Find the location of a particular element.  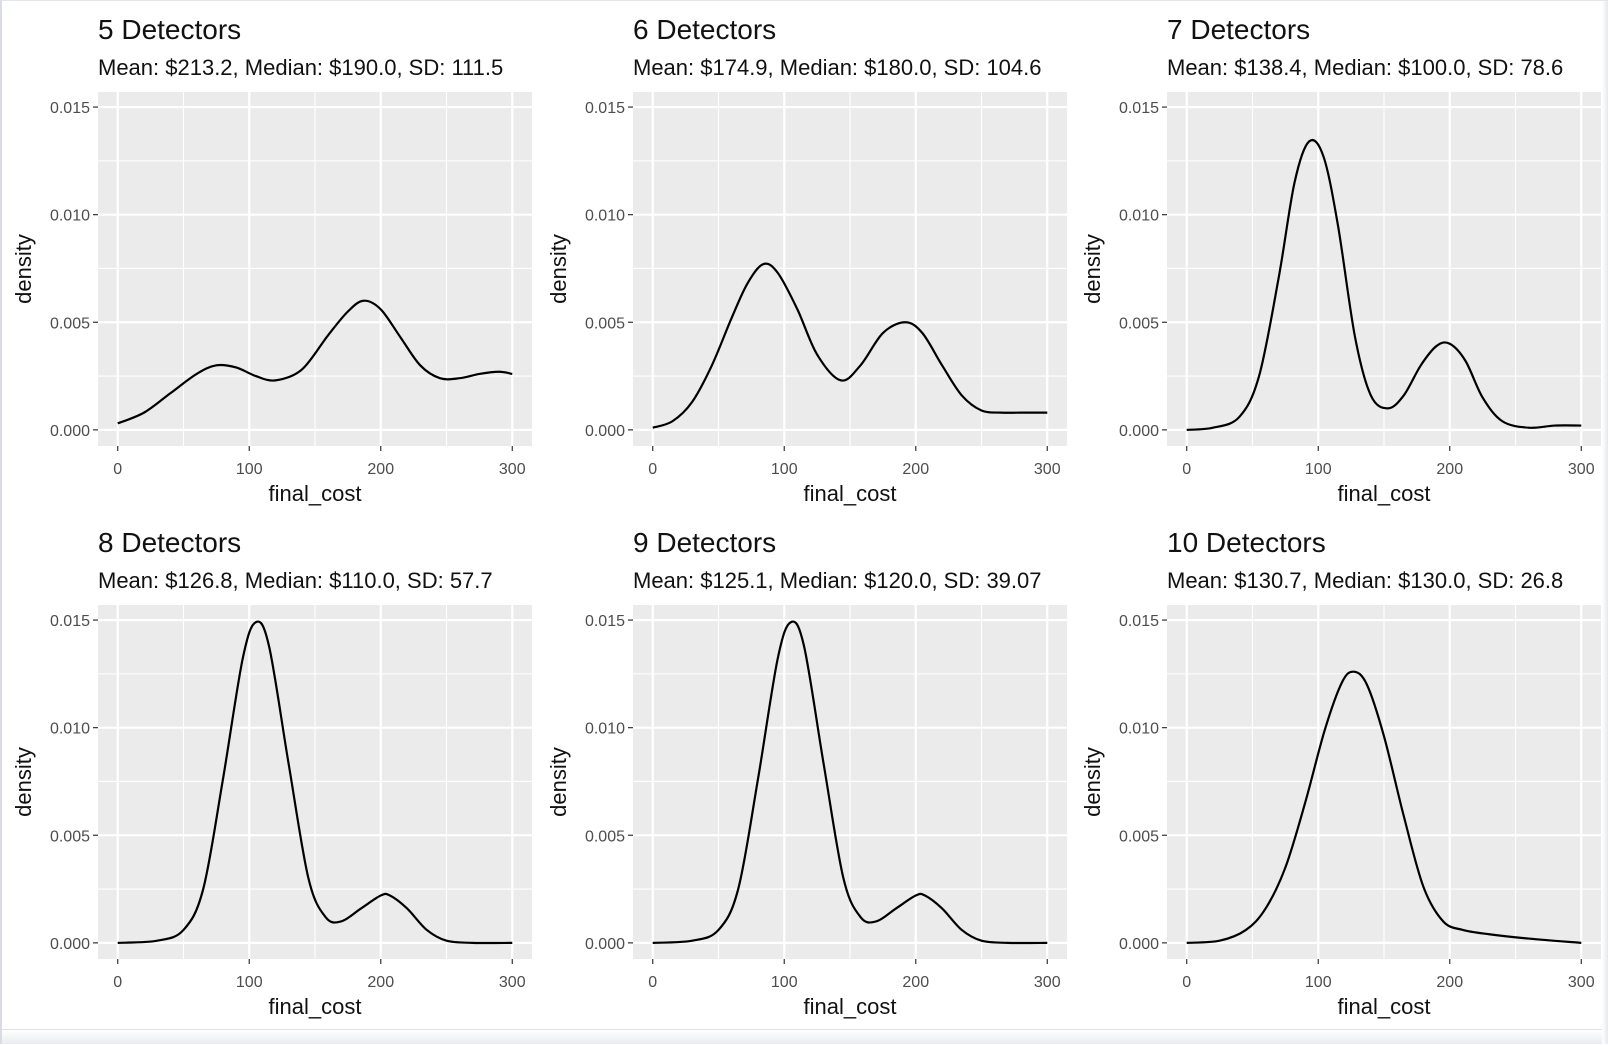

panel-subtitle: Mean: $130.7, Median: $130.0, SD: 26.8 is located at coordinates (1365, 580).